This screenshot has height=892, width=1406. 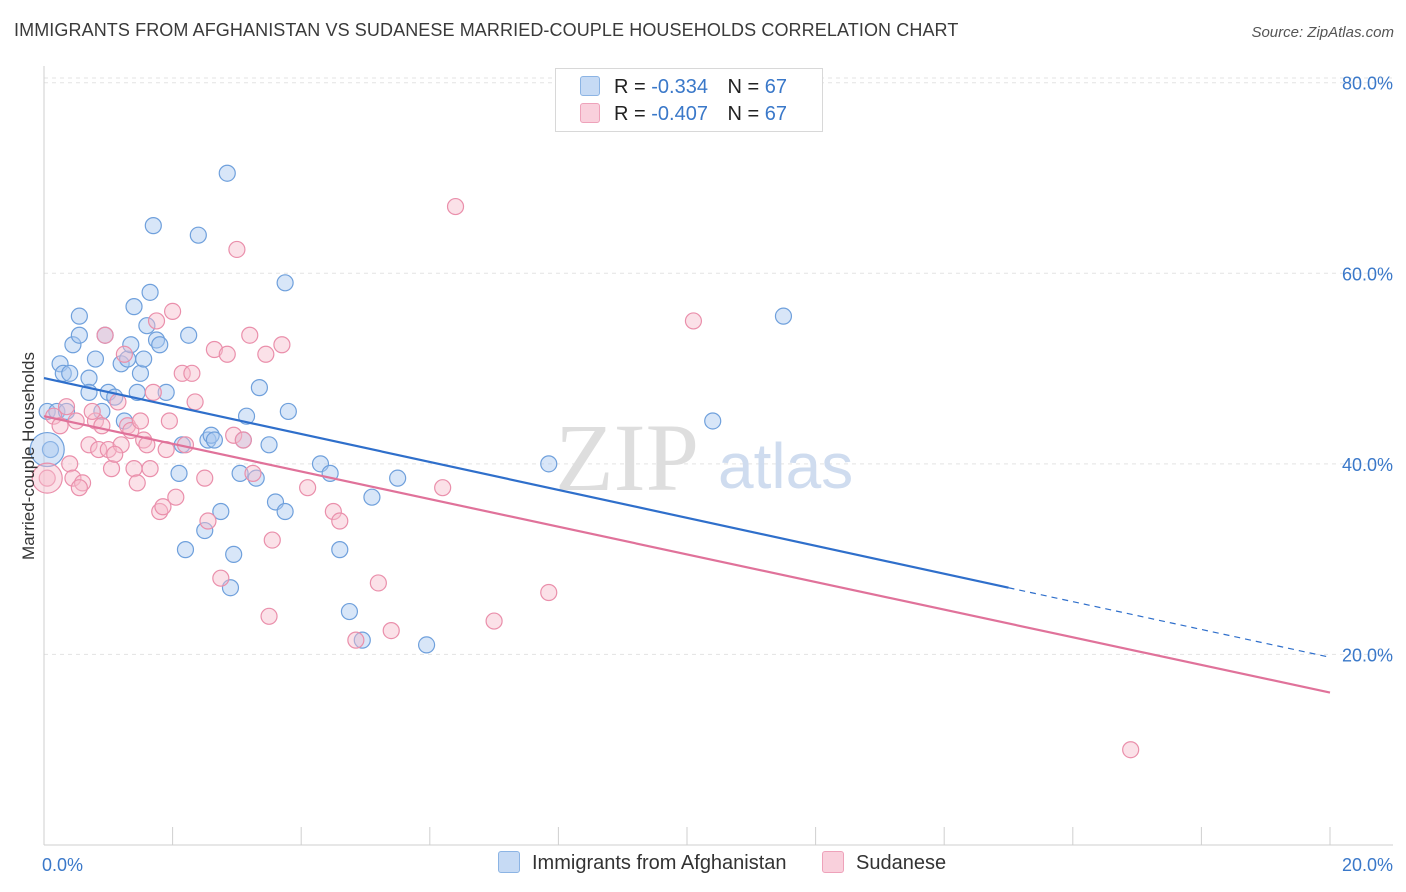 I want to click on x-tick-label-left: 0.0%, so click(x=62, y=865).